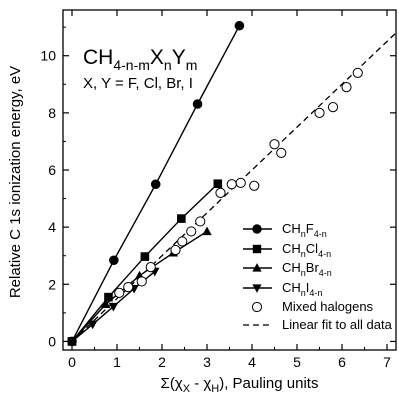 The image size is (399, 398). Describe the element at coordinates (337, 324) in the screenshot. I see `legend-label: Linear fit to all data` at that location.